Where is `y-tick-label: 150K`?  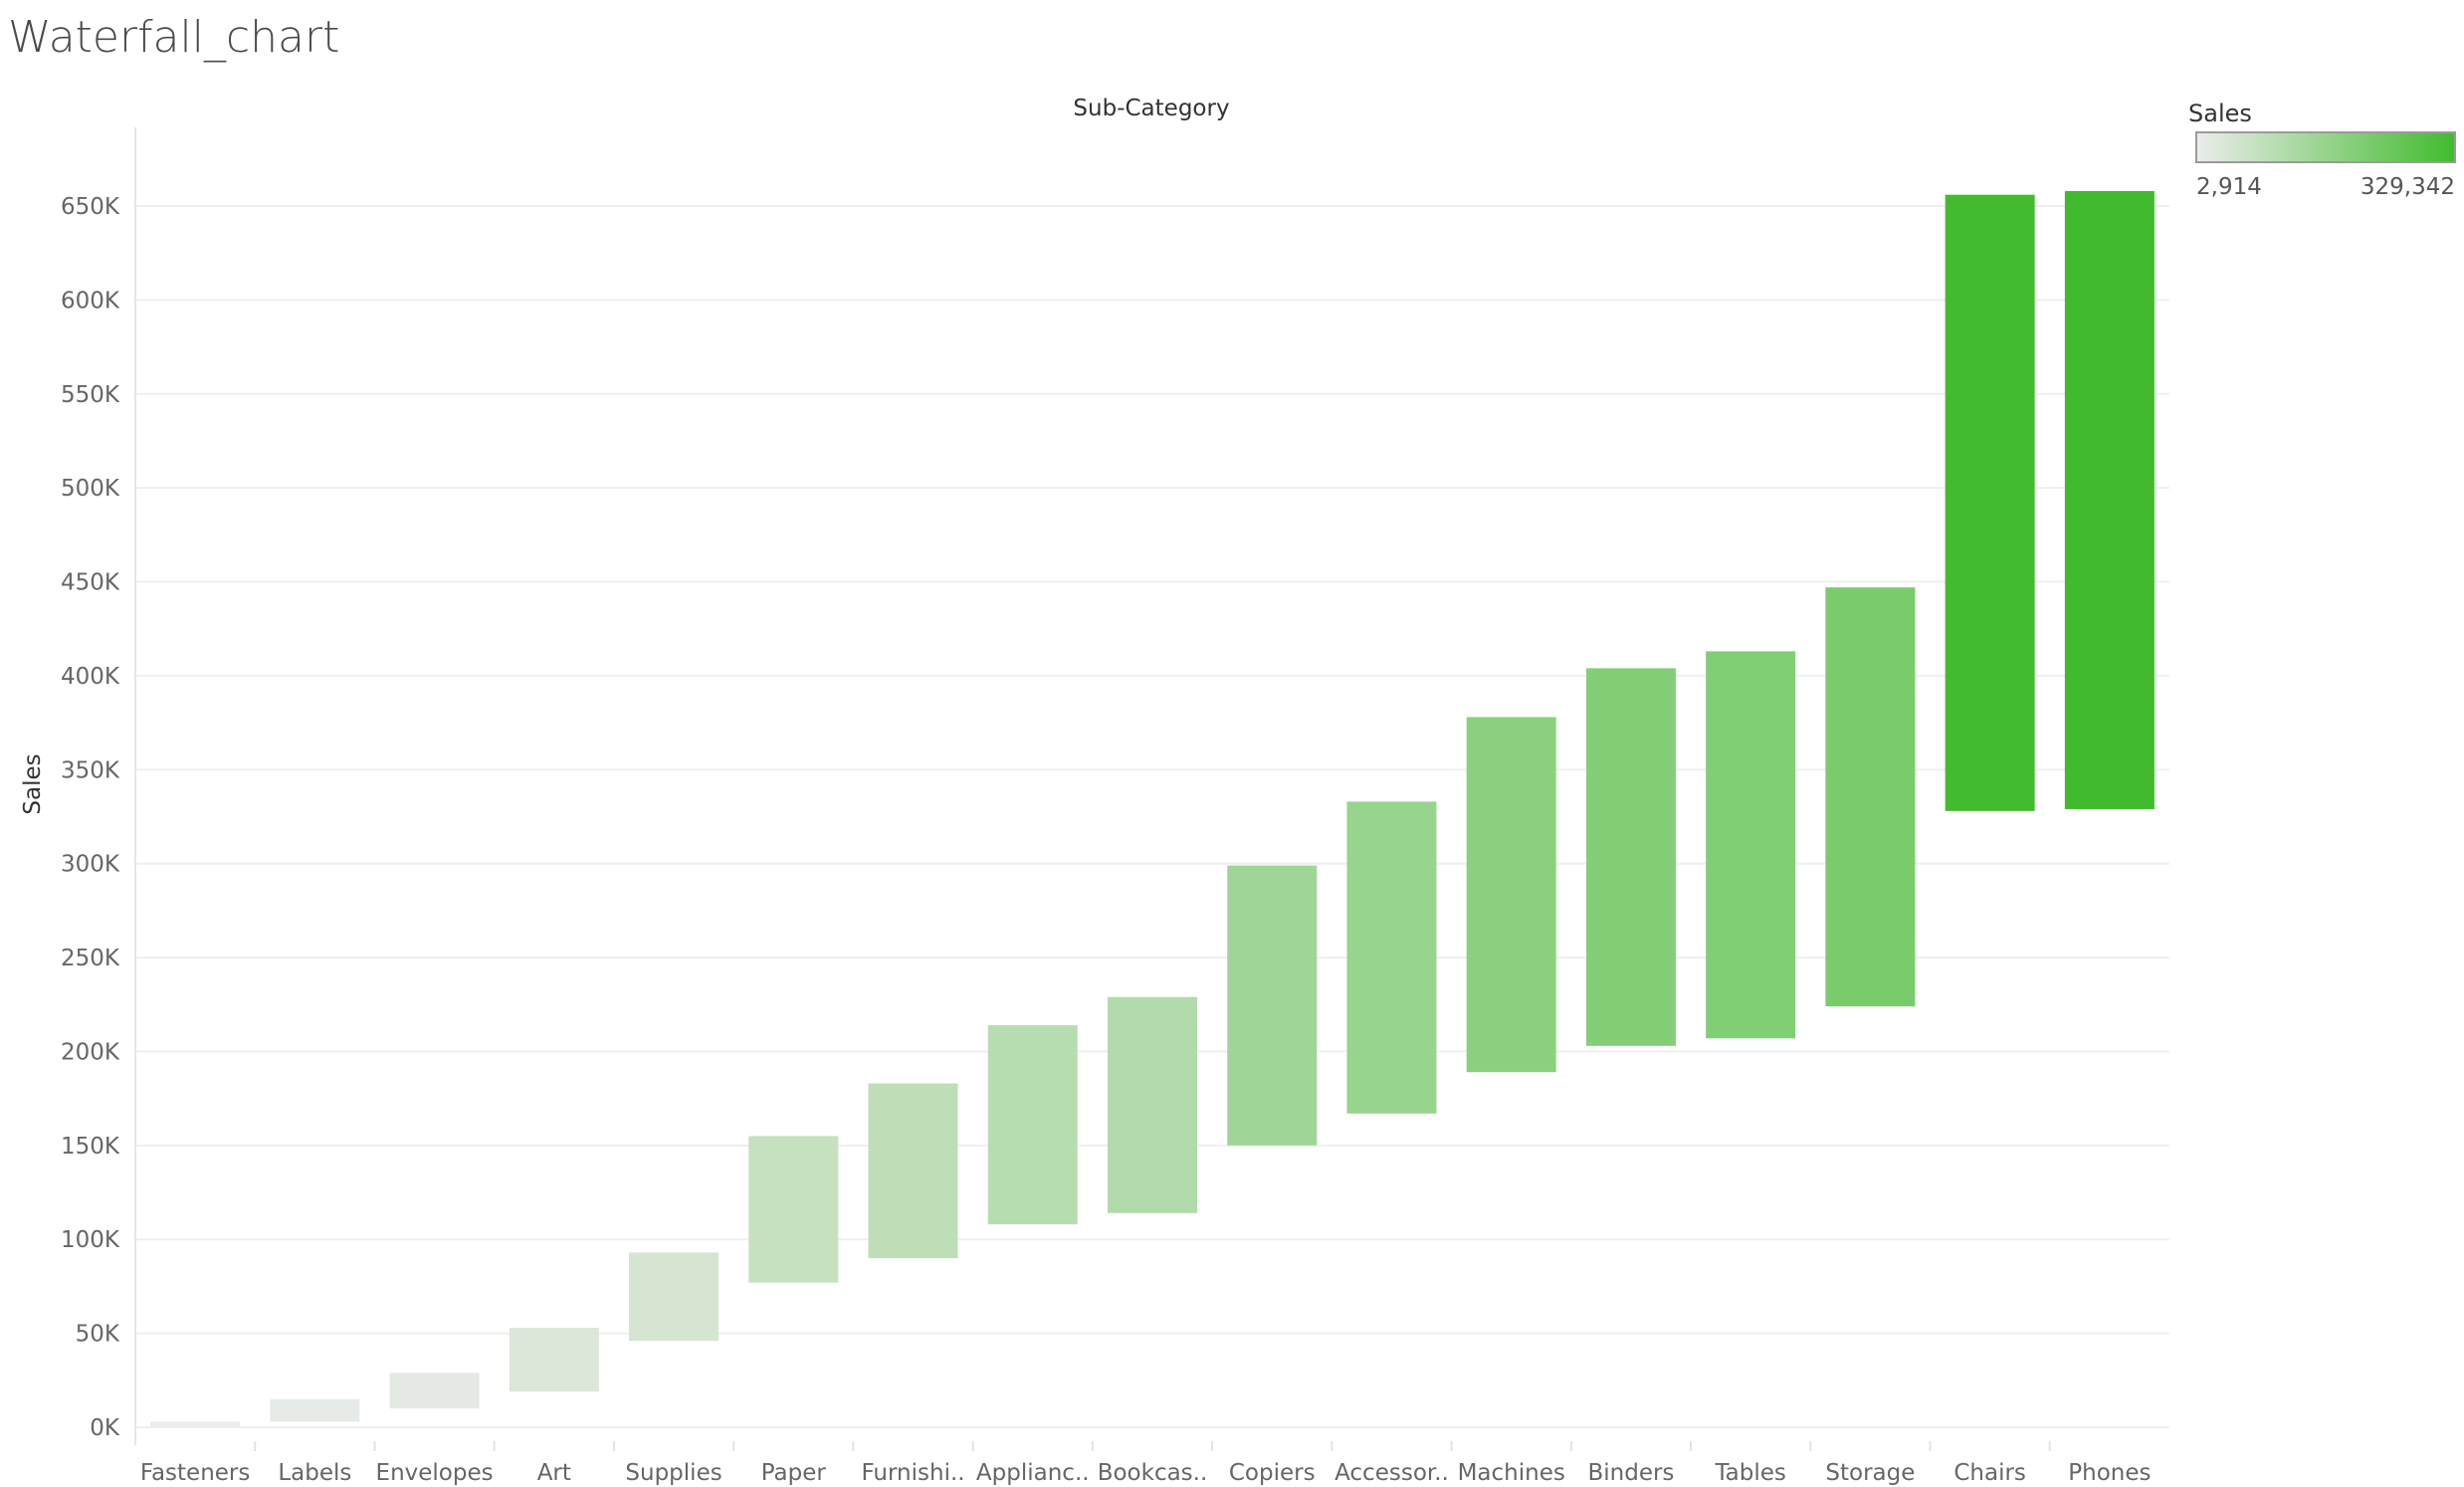 y-tick-label: 150K is located at coordinates (90, 1147).